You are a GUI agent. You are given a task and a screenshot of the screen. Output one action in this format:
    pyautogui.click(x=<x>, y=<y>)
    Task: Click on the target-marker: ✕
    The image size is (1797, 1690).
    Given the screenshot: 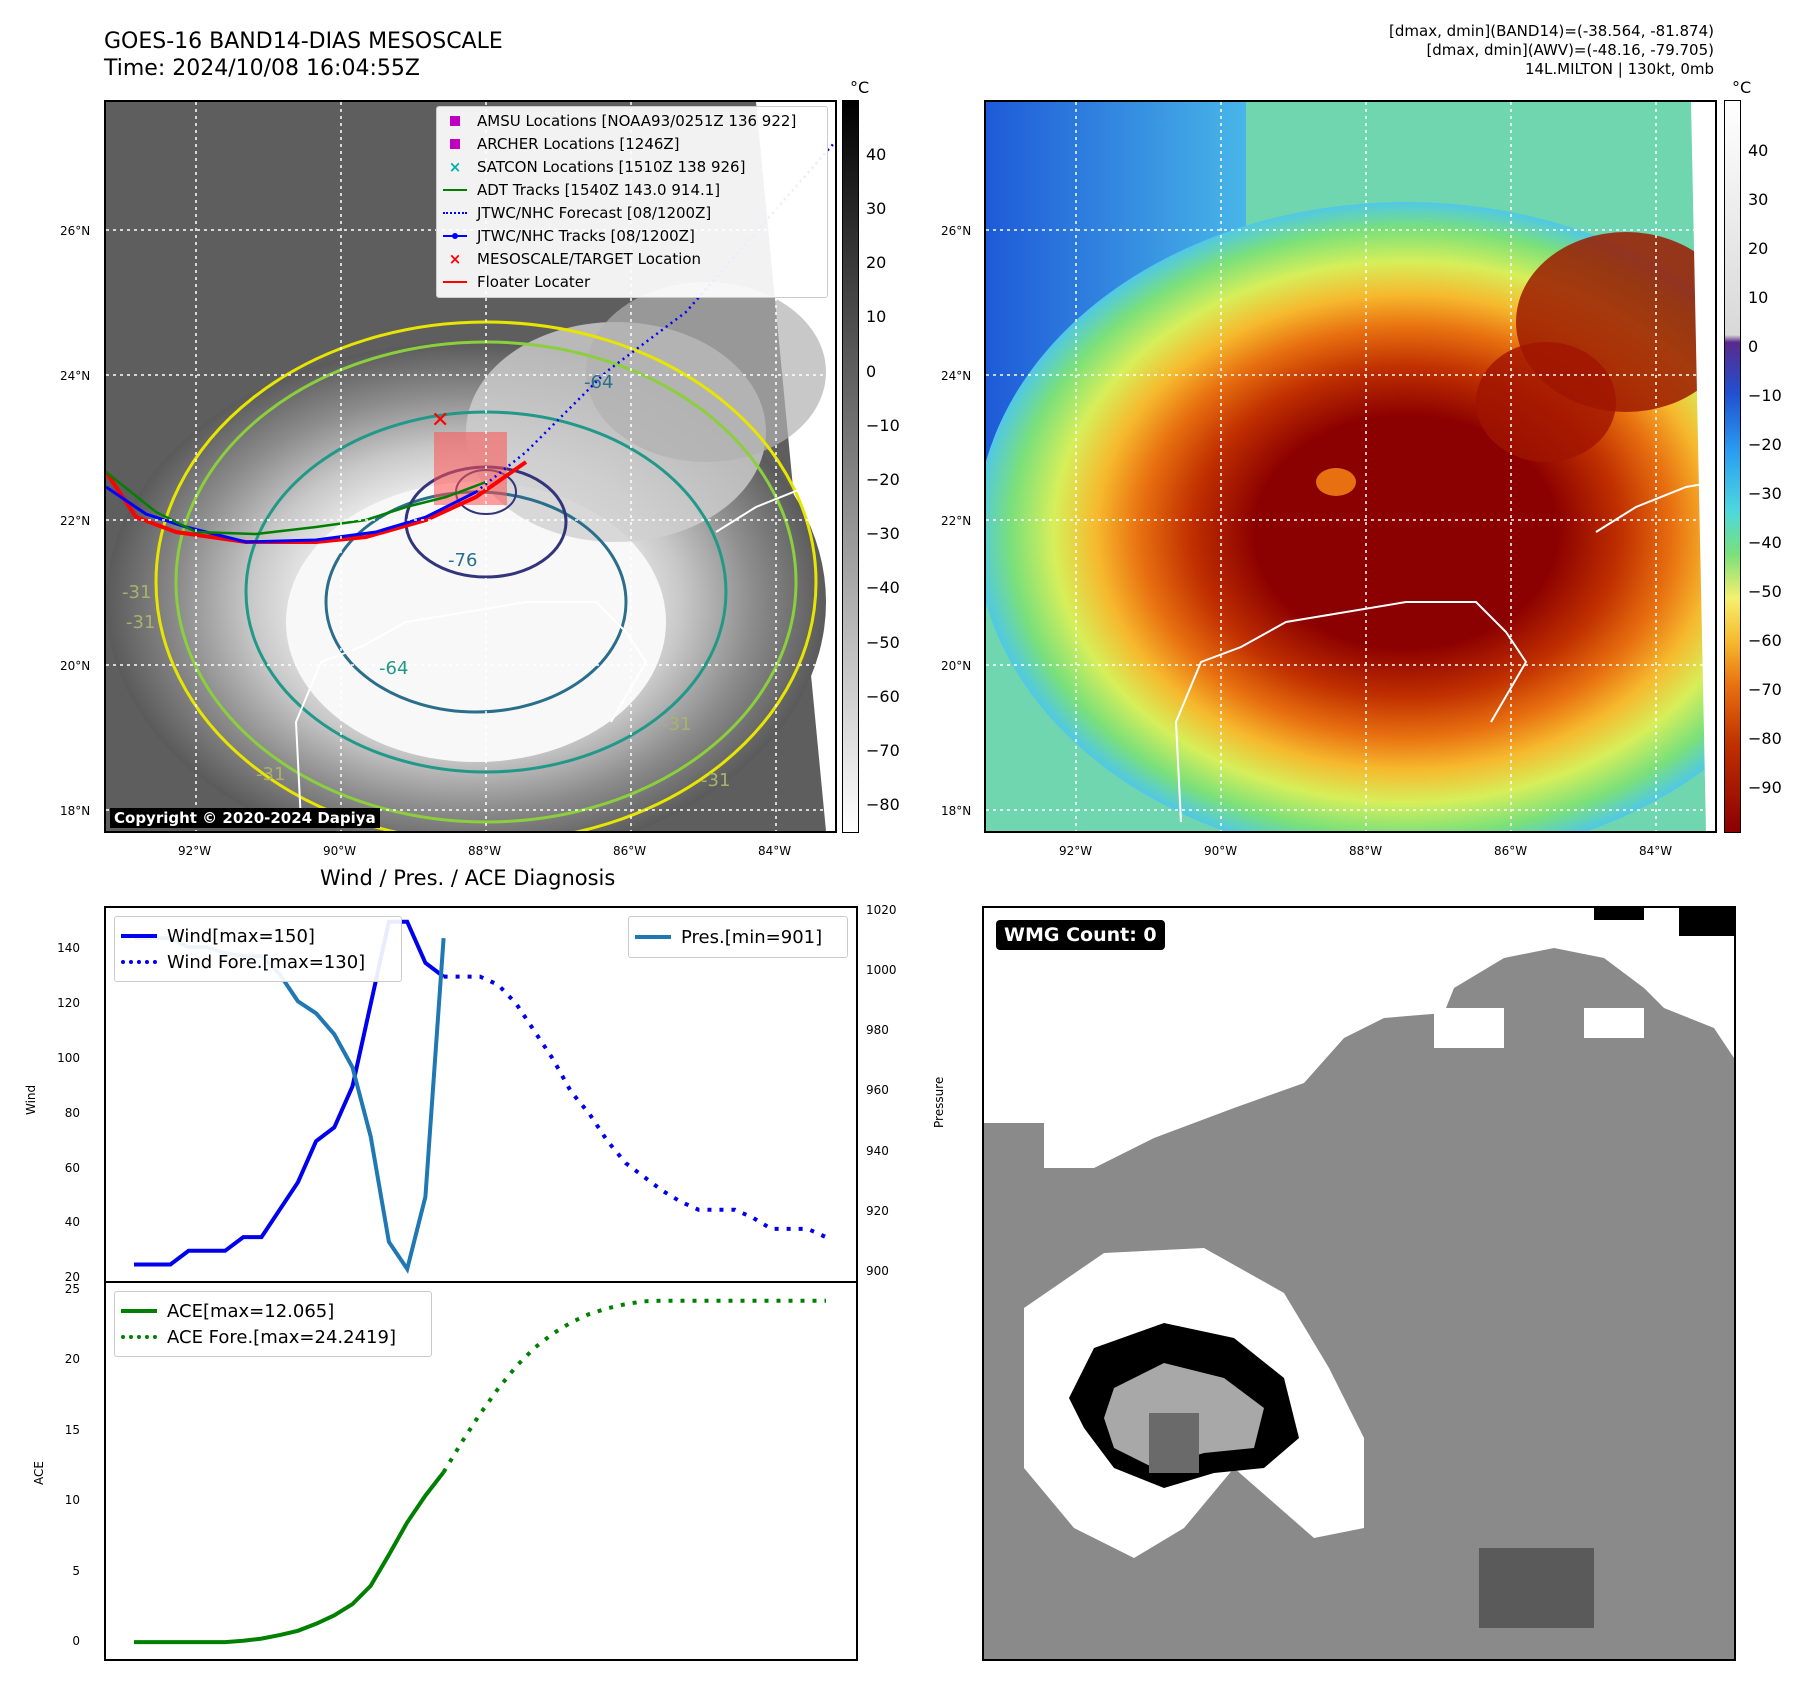 What is the action you would take?
    pyautogui.click(x=440, y=420)
    